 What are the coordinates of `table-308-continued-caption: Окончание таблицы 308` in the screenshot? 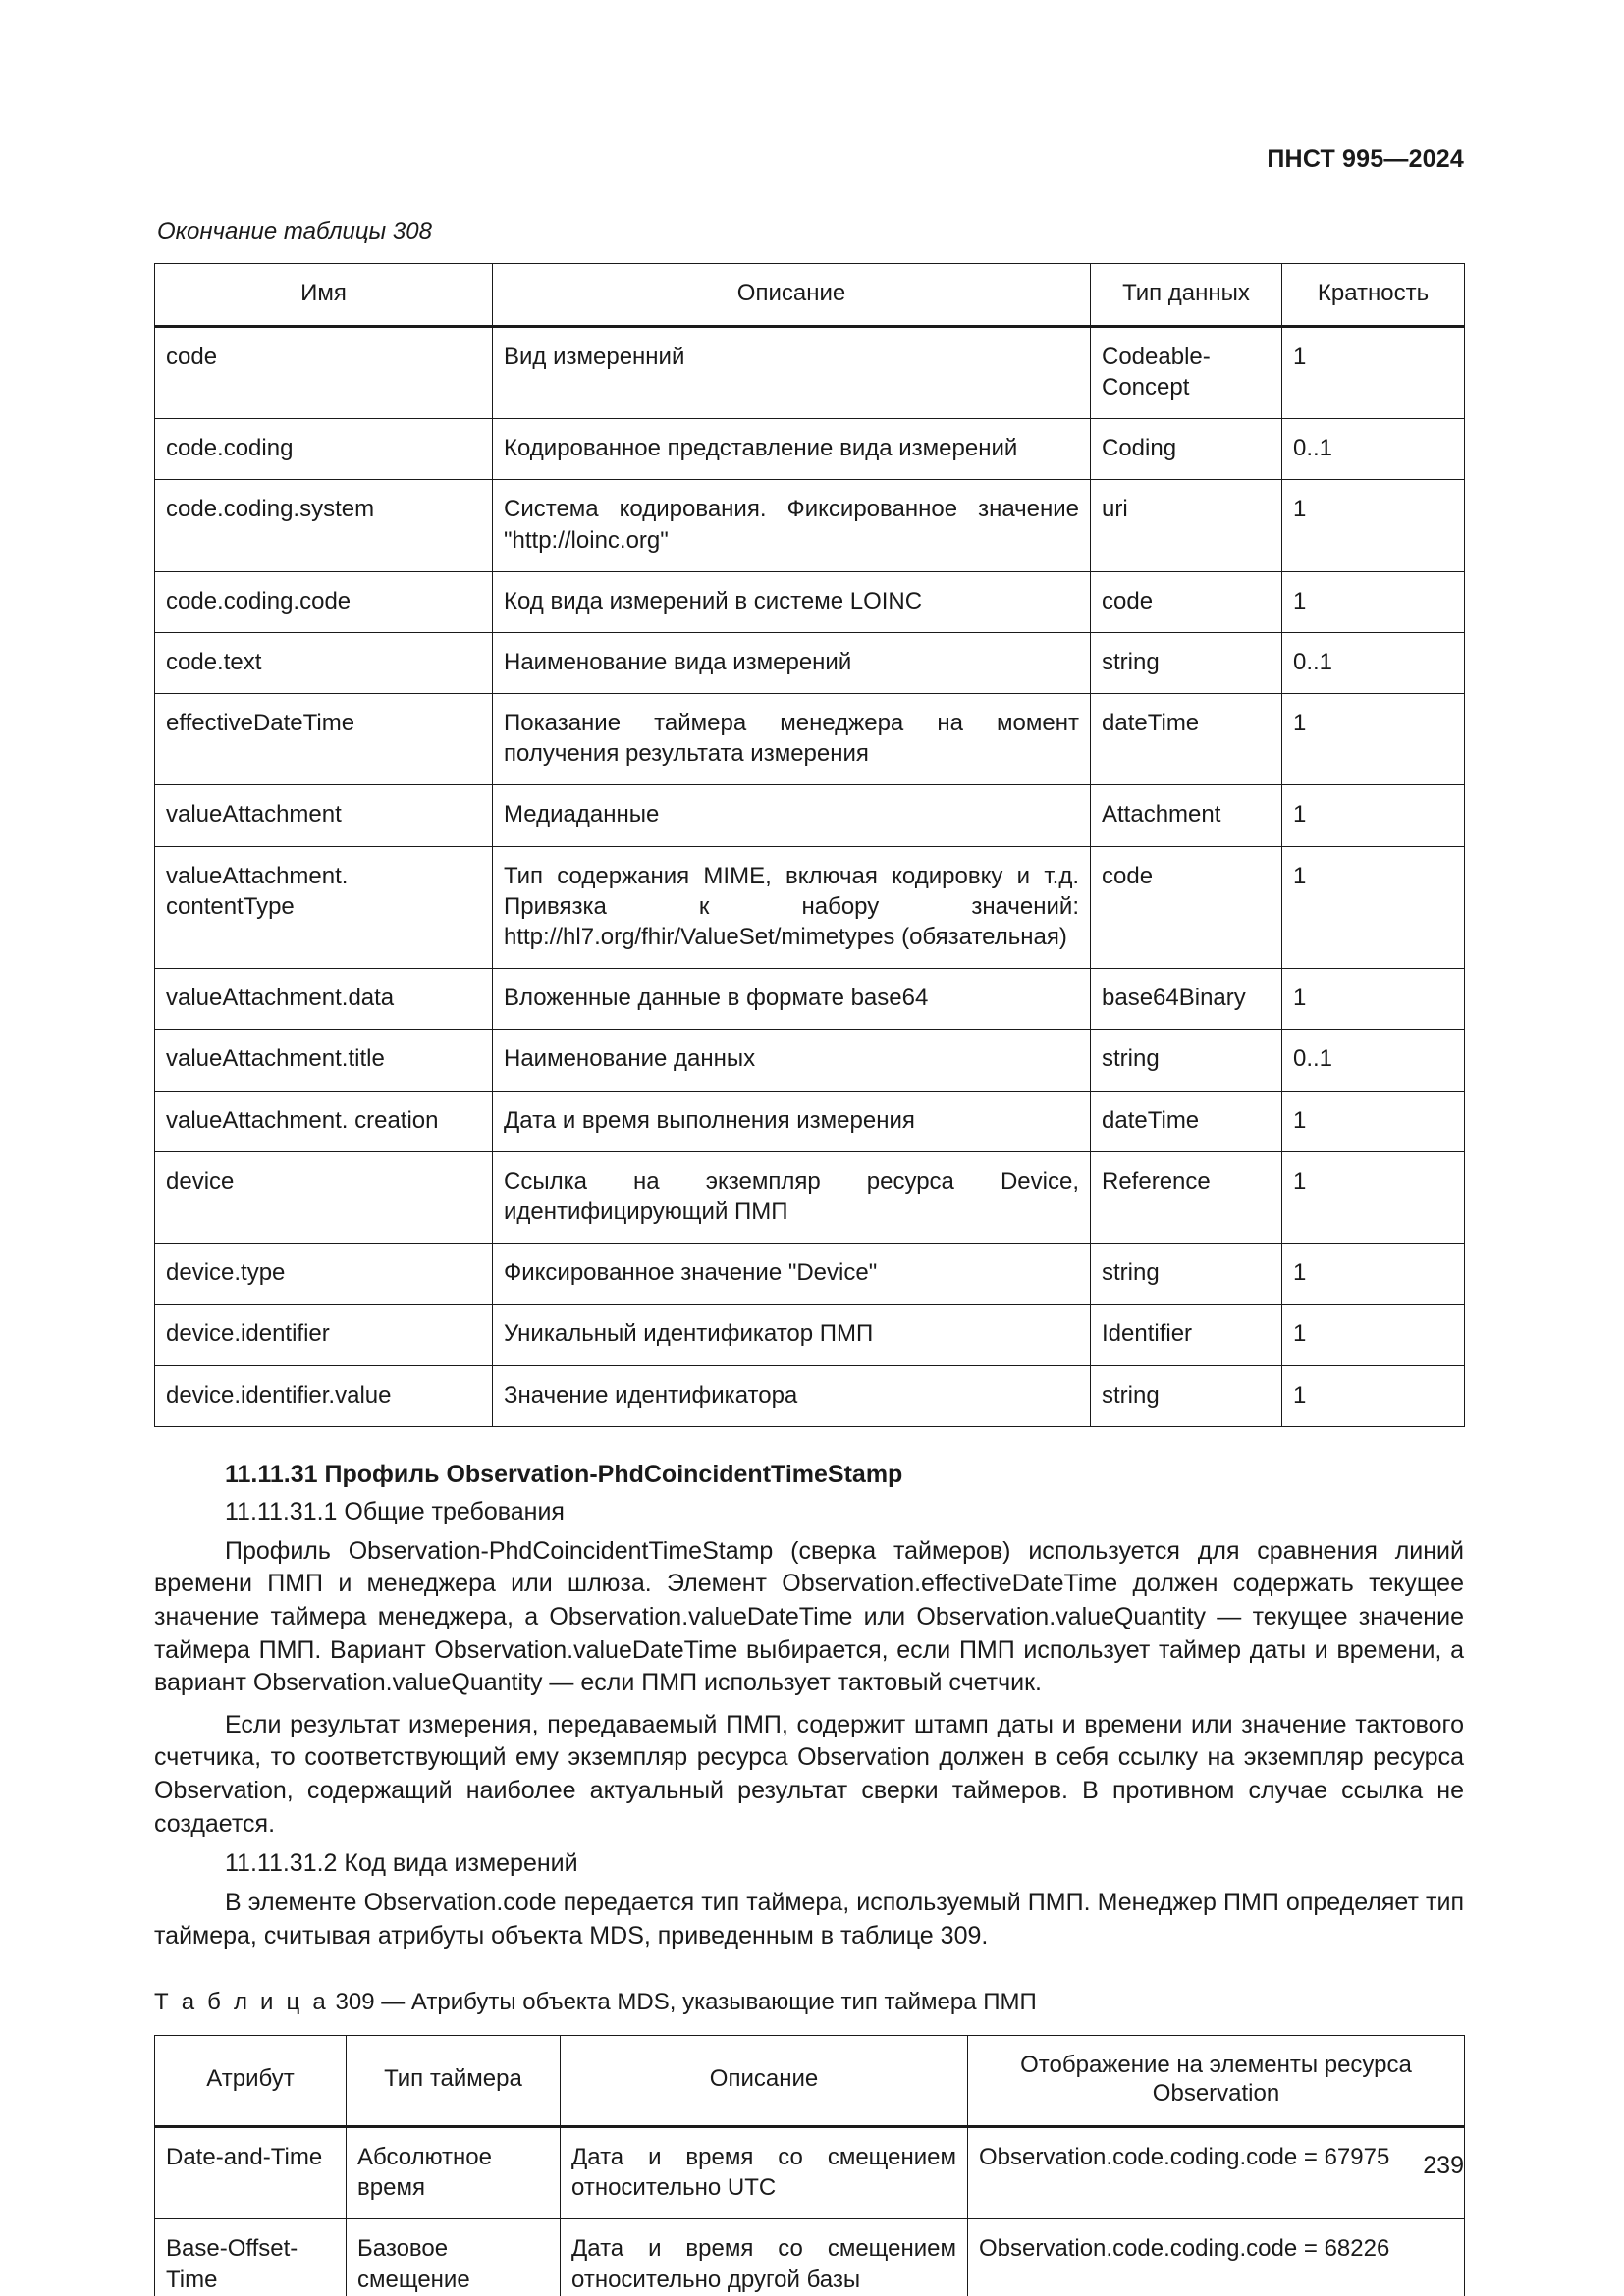 It's located at (294, 231).